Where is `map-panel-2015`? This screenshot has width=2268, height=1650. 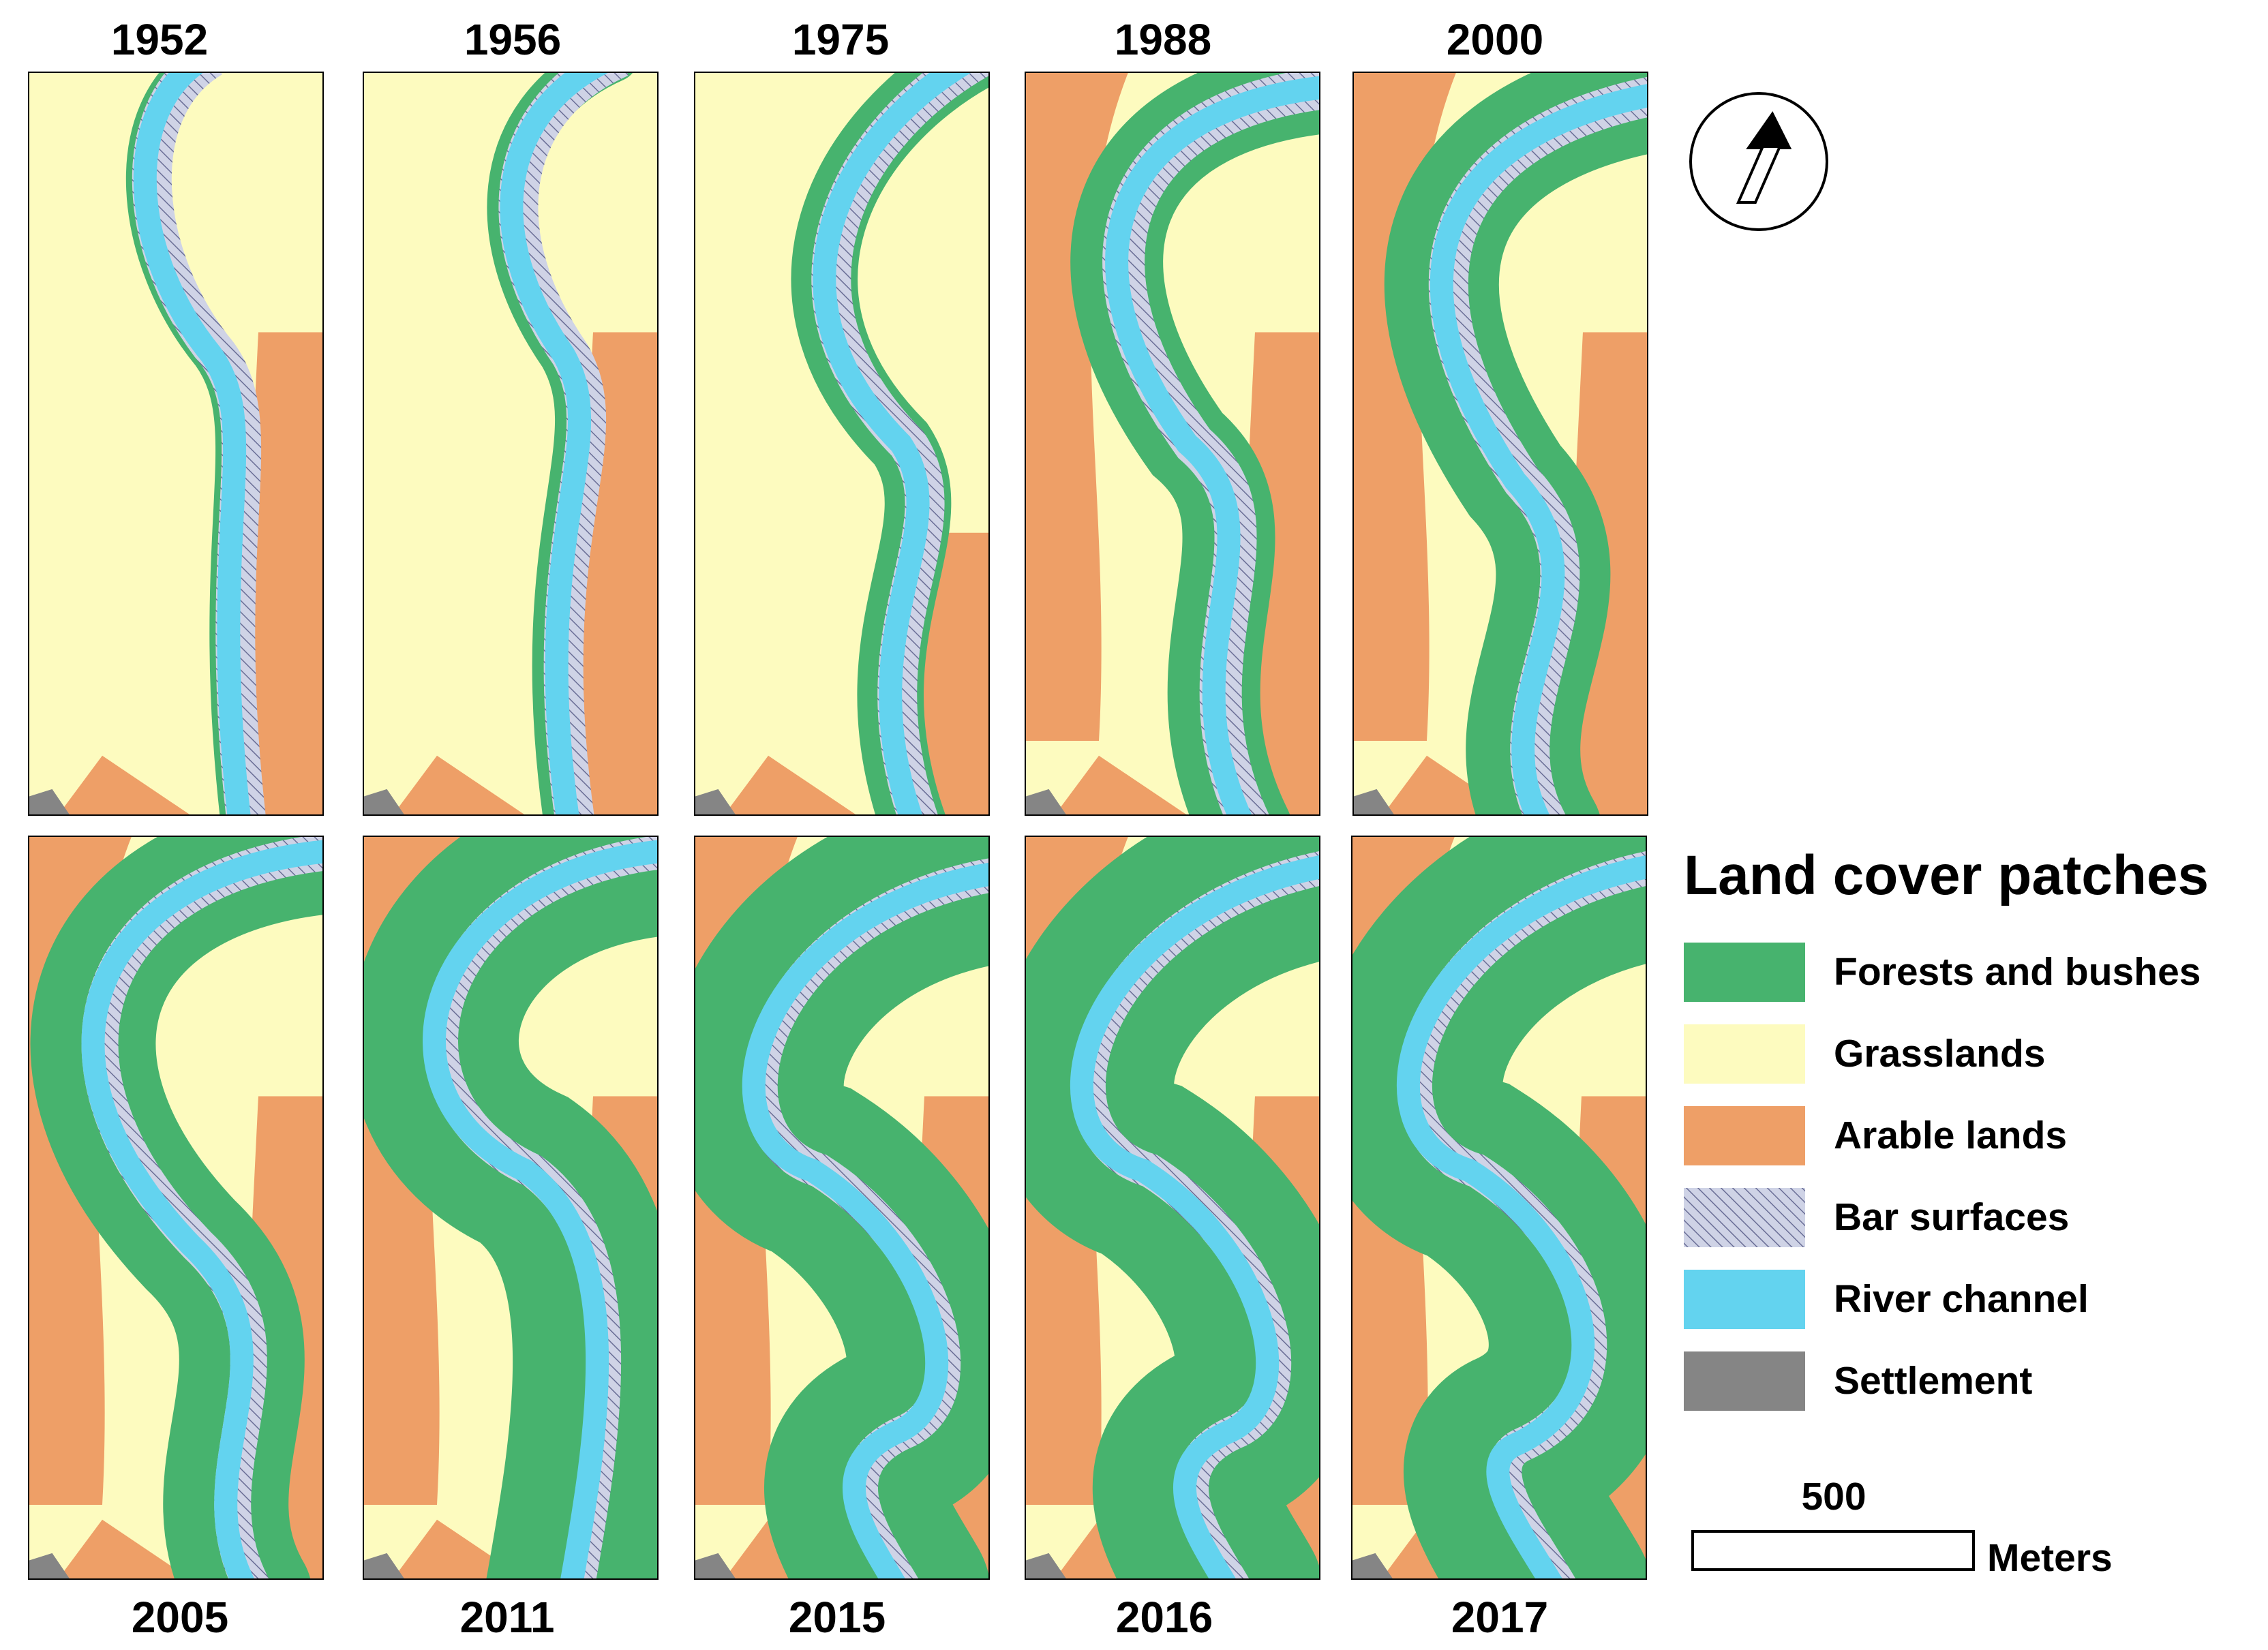
map-panel-2015 is located at coordinates (842, 1208).